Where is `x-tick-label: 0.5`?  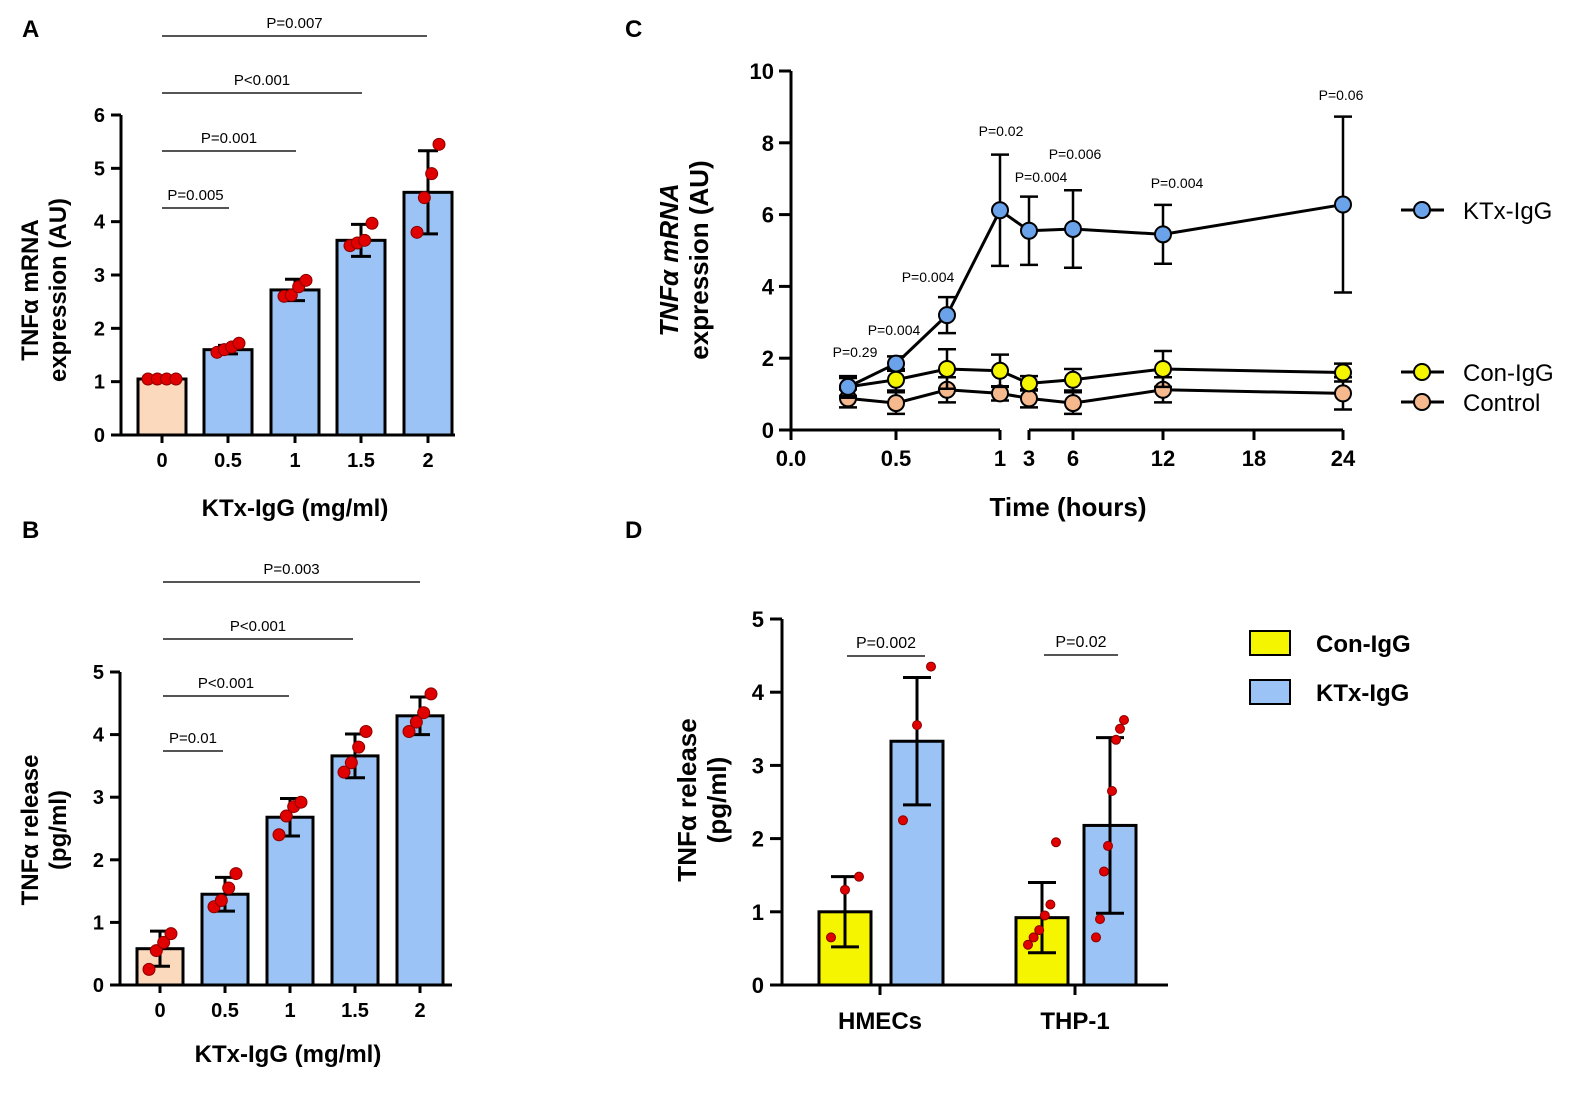
x-tick-label: 0.5 is located at coordinates (225, 1011).